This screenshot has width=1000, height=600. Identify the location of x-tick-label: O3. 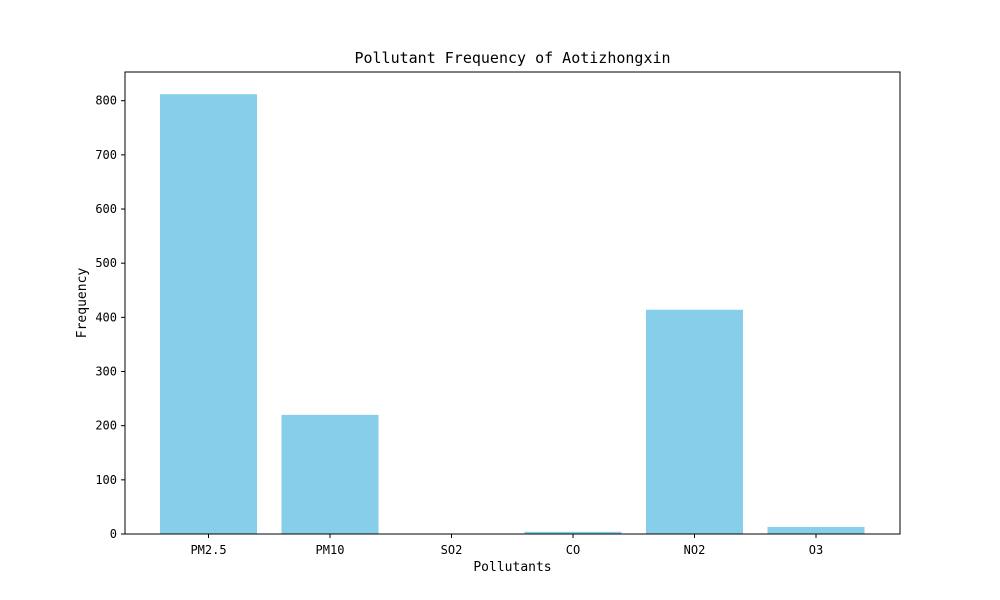
(816, 550).